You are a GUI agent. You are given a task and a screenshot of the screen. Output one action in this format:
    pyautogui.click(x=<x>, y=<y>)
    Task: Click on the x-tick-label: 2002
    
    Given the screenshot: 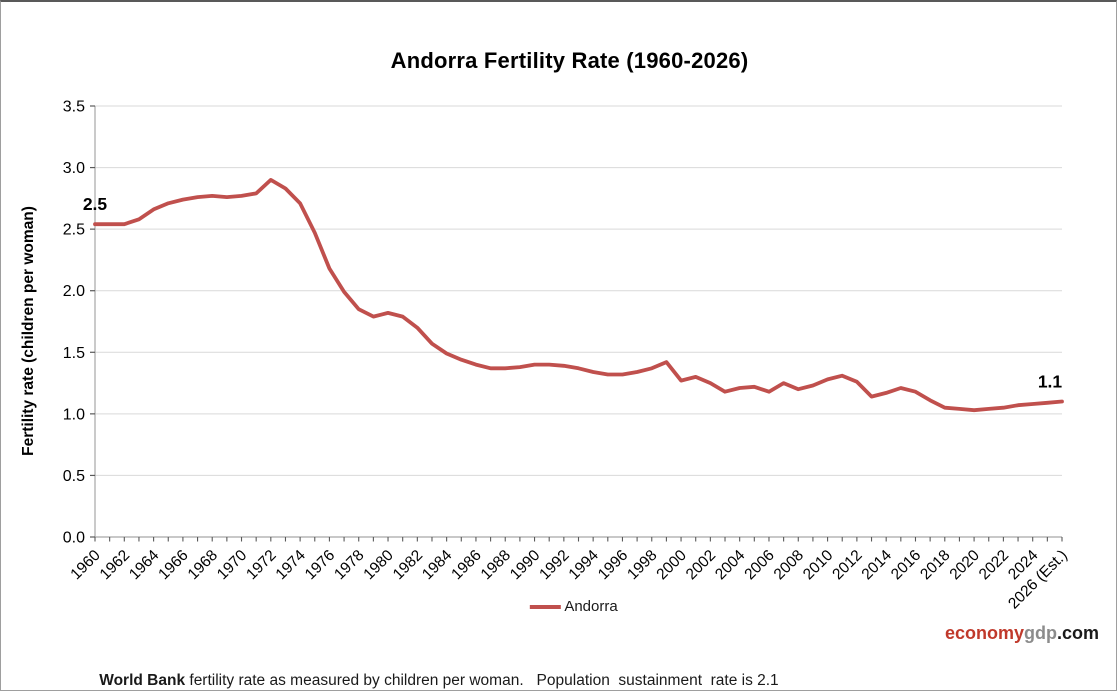 What is the action you would take?
    pyautogui.click(x=701, y=565)
    